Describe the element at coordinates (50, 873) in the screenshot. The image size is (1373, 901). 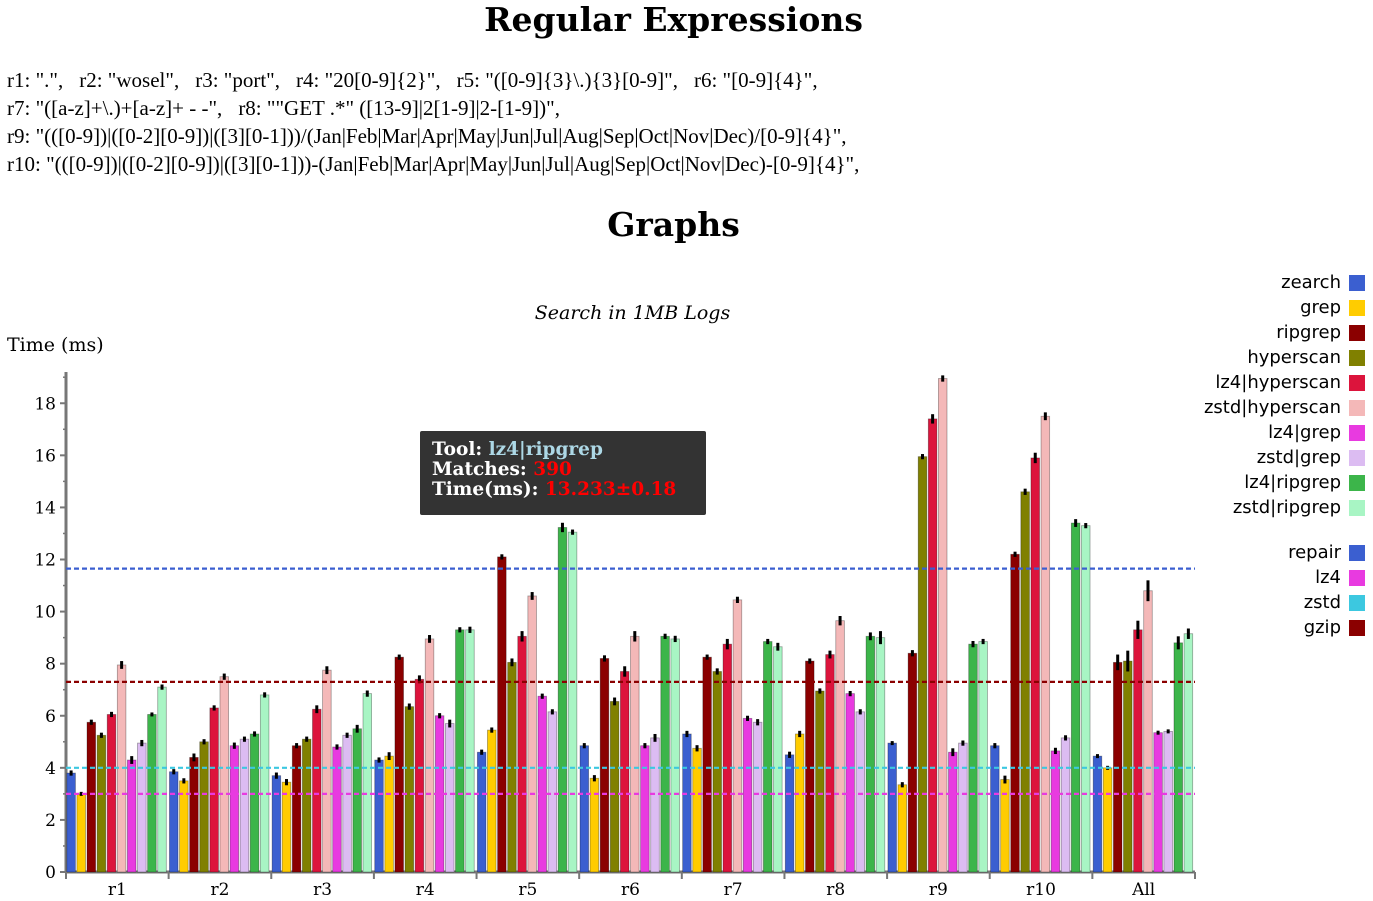
I see `y-tick-label: 0` at that location.